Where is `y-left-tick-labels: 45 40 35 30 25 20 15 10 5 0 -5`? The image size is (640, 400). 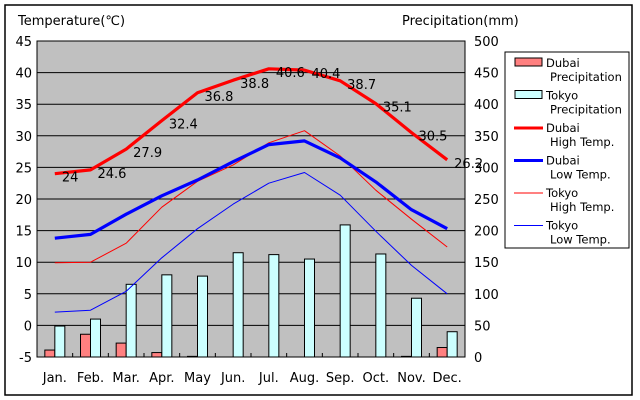 y-left-tick-labels: 45 40 35 30 25 20 15 10 5 0 -5 is located at coordinates (23, 200).